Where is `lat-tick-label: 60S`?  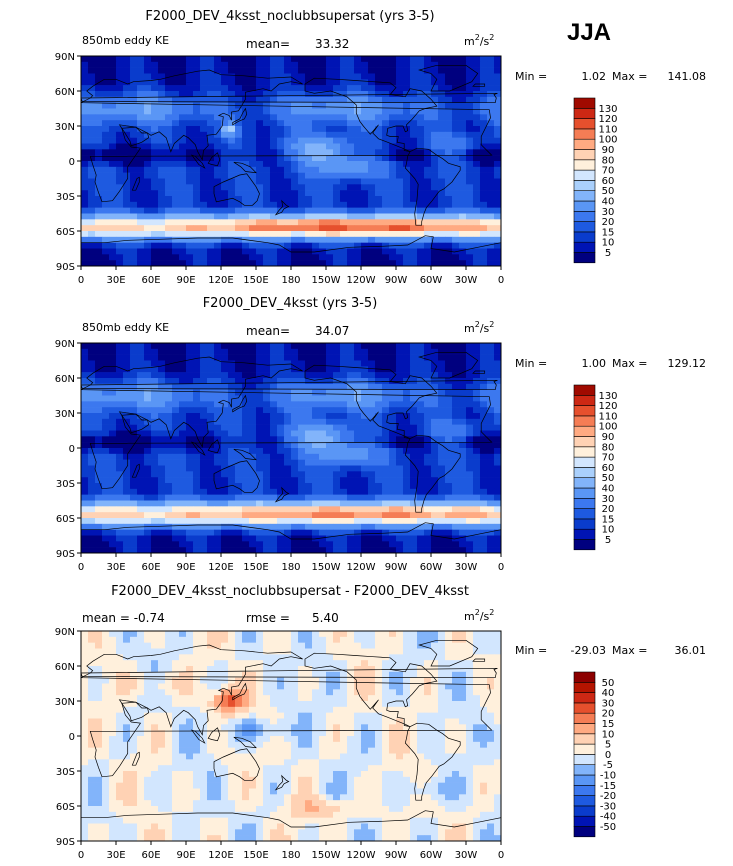 lat-tick-label: 60S is located at coordinates (65, 519).